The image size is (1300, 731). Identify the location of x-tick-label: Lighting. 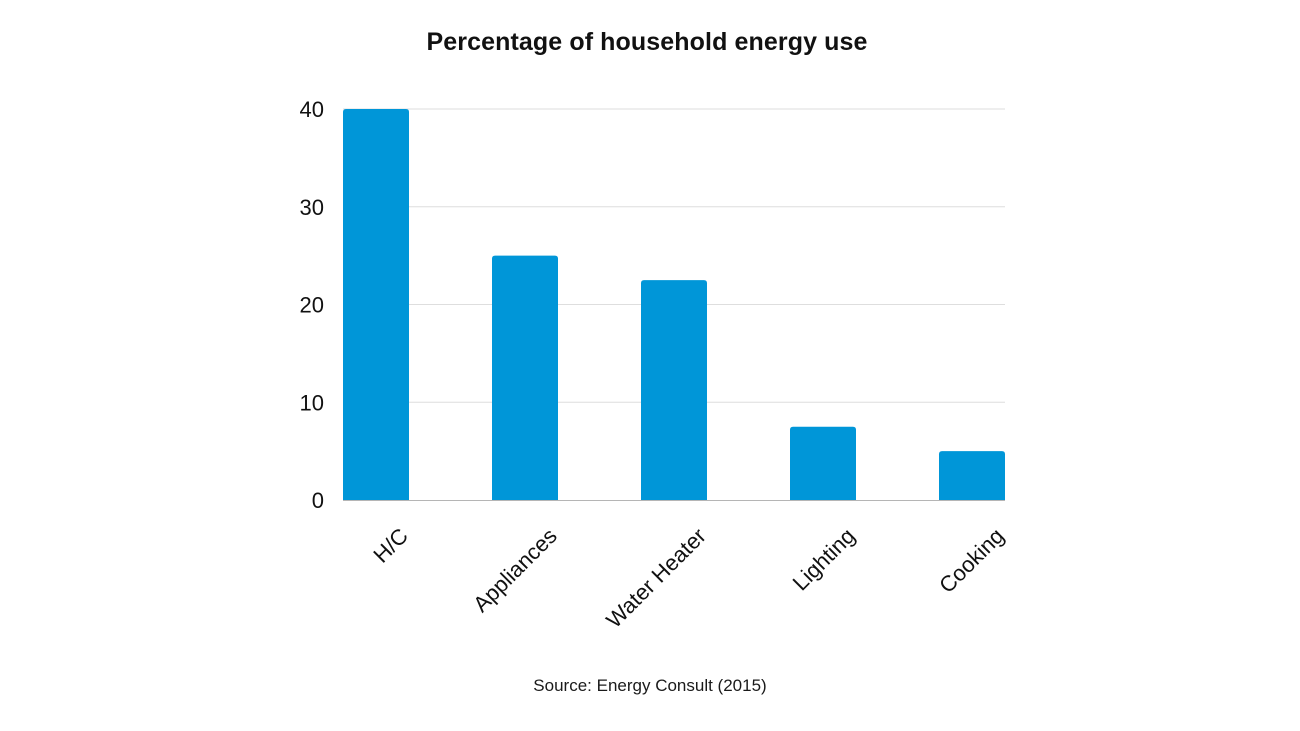
(824, 559).